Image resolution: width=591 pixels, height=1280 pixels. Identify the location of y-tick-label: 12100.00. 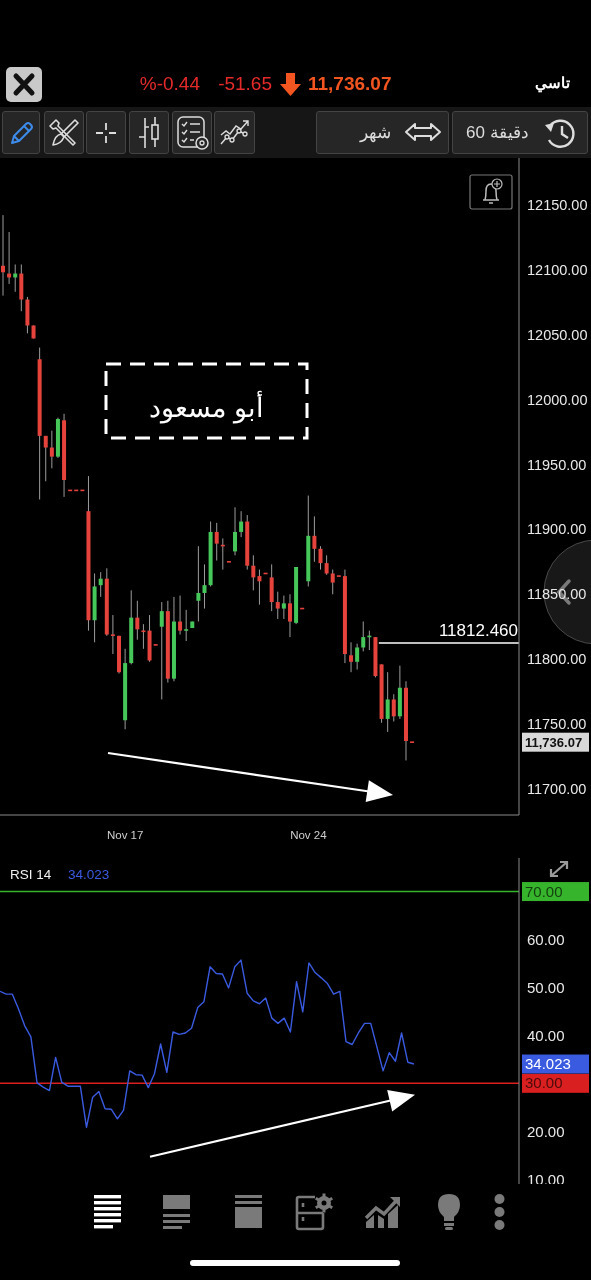
(557, 269).